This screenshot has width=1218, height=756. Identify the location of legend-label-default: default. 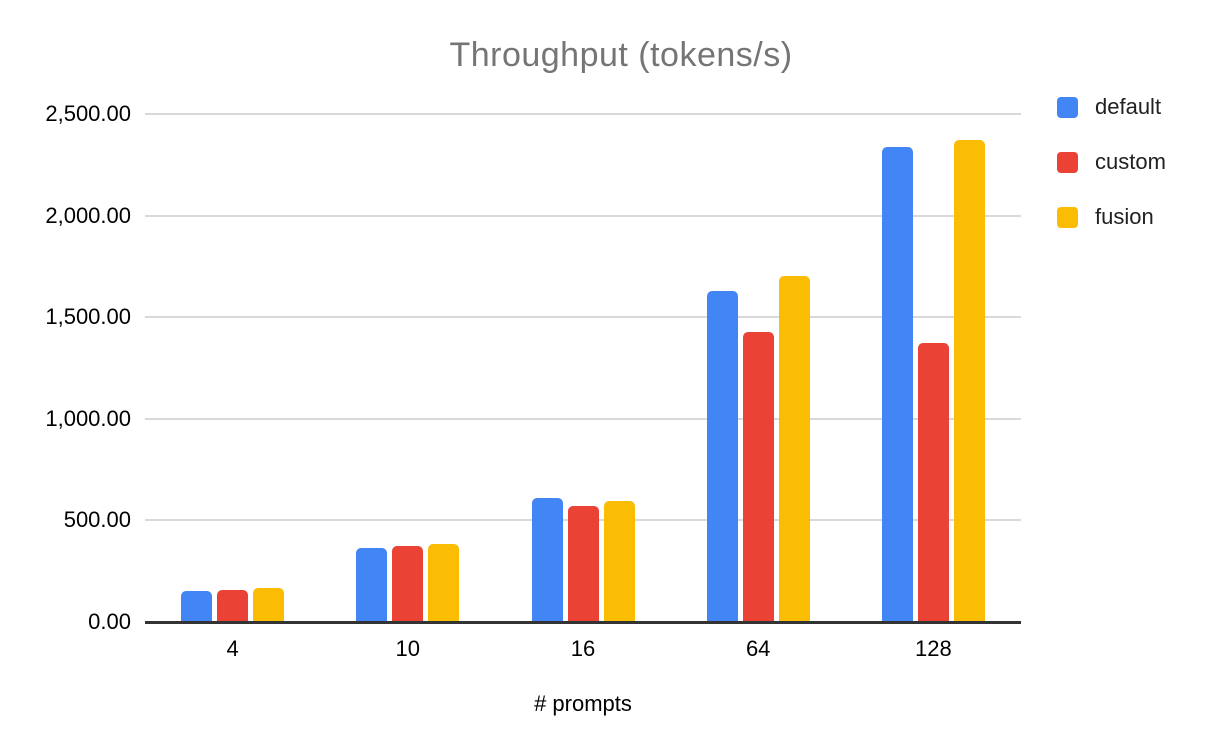
(1128, 106).